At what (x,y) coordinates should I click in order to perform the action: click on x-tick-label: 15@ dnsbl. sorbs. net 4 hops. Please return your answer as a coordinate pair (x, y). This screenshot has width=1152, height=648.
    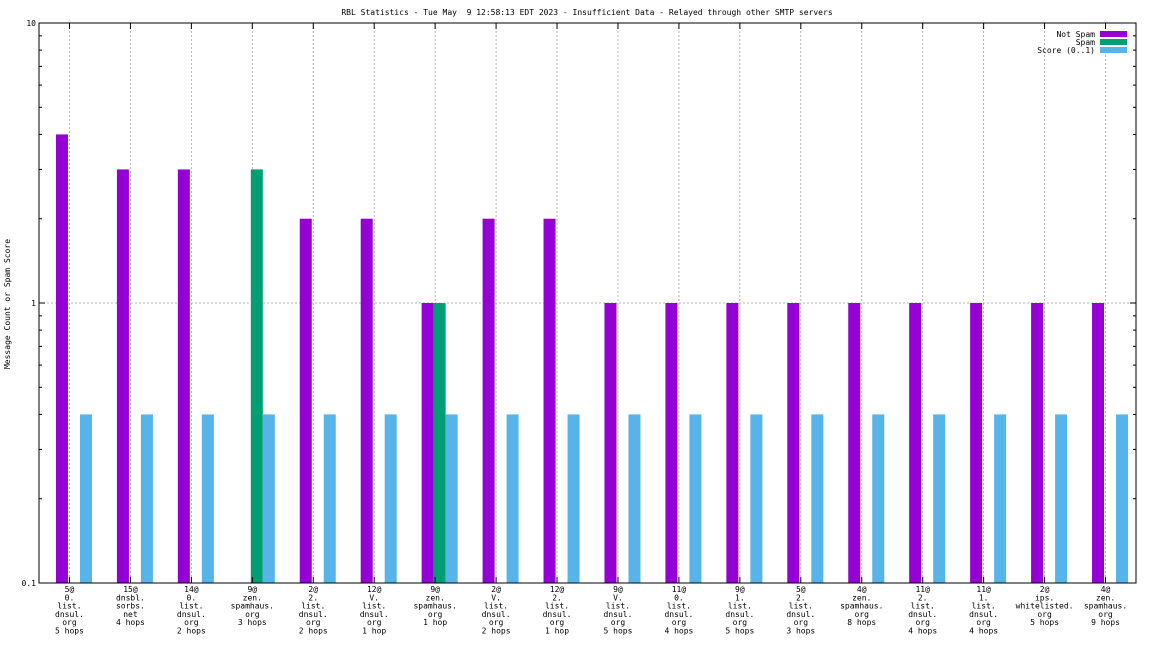
    Looking at the image, I should click on (130, 606).